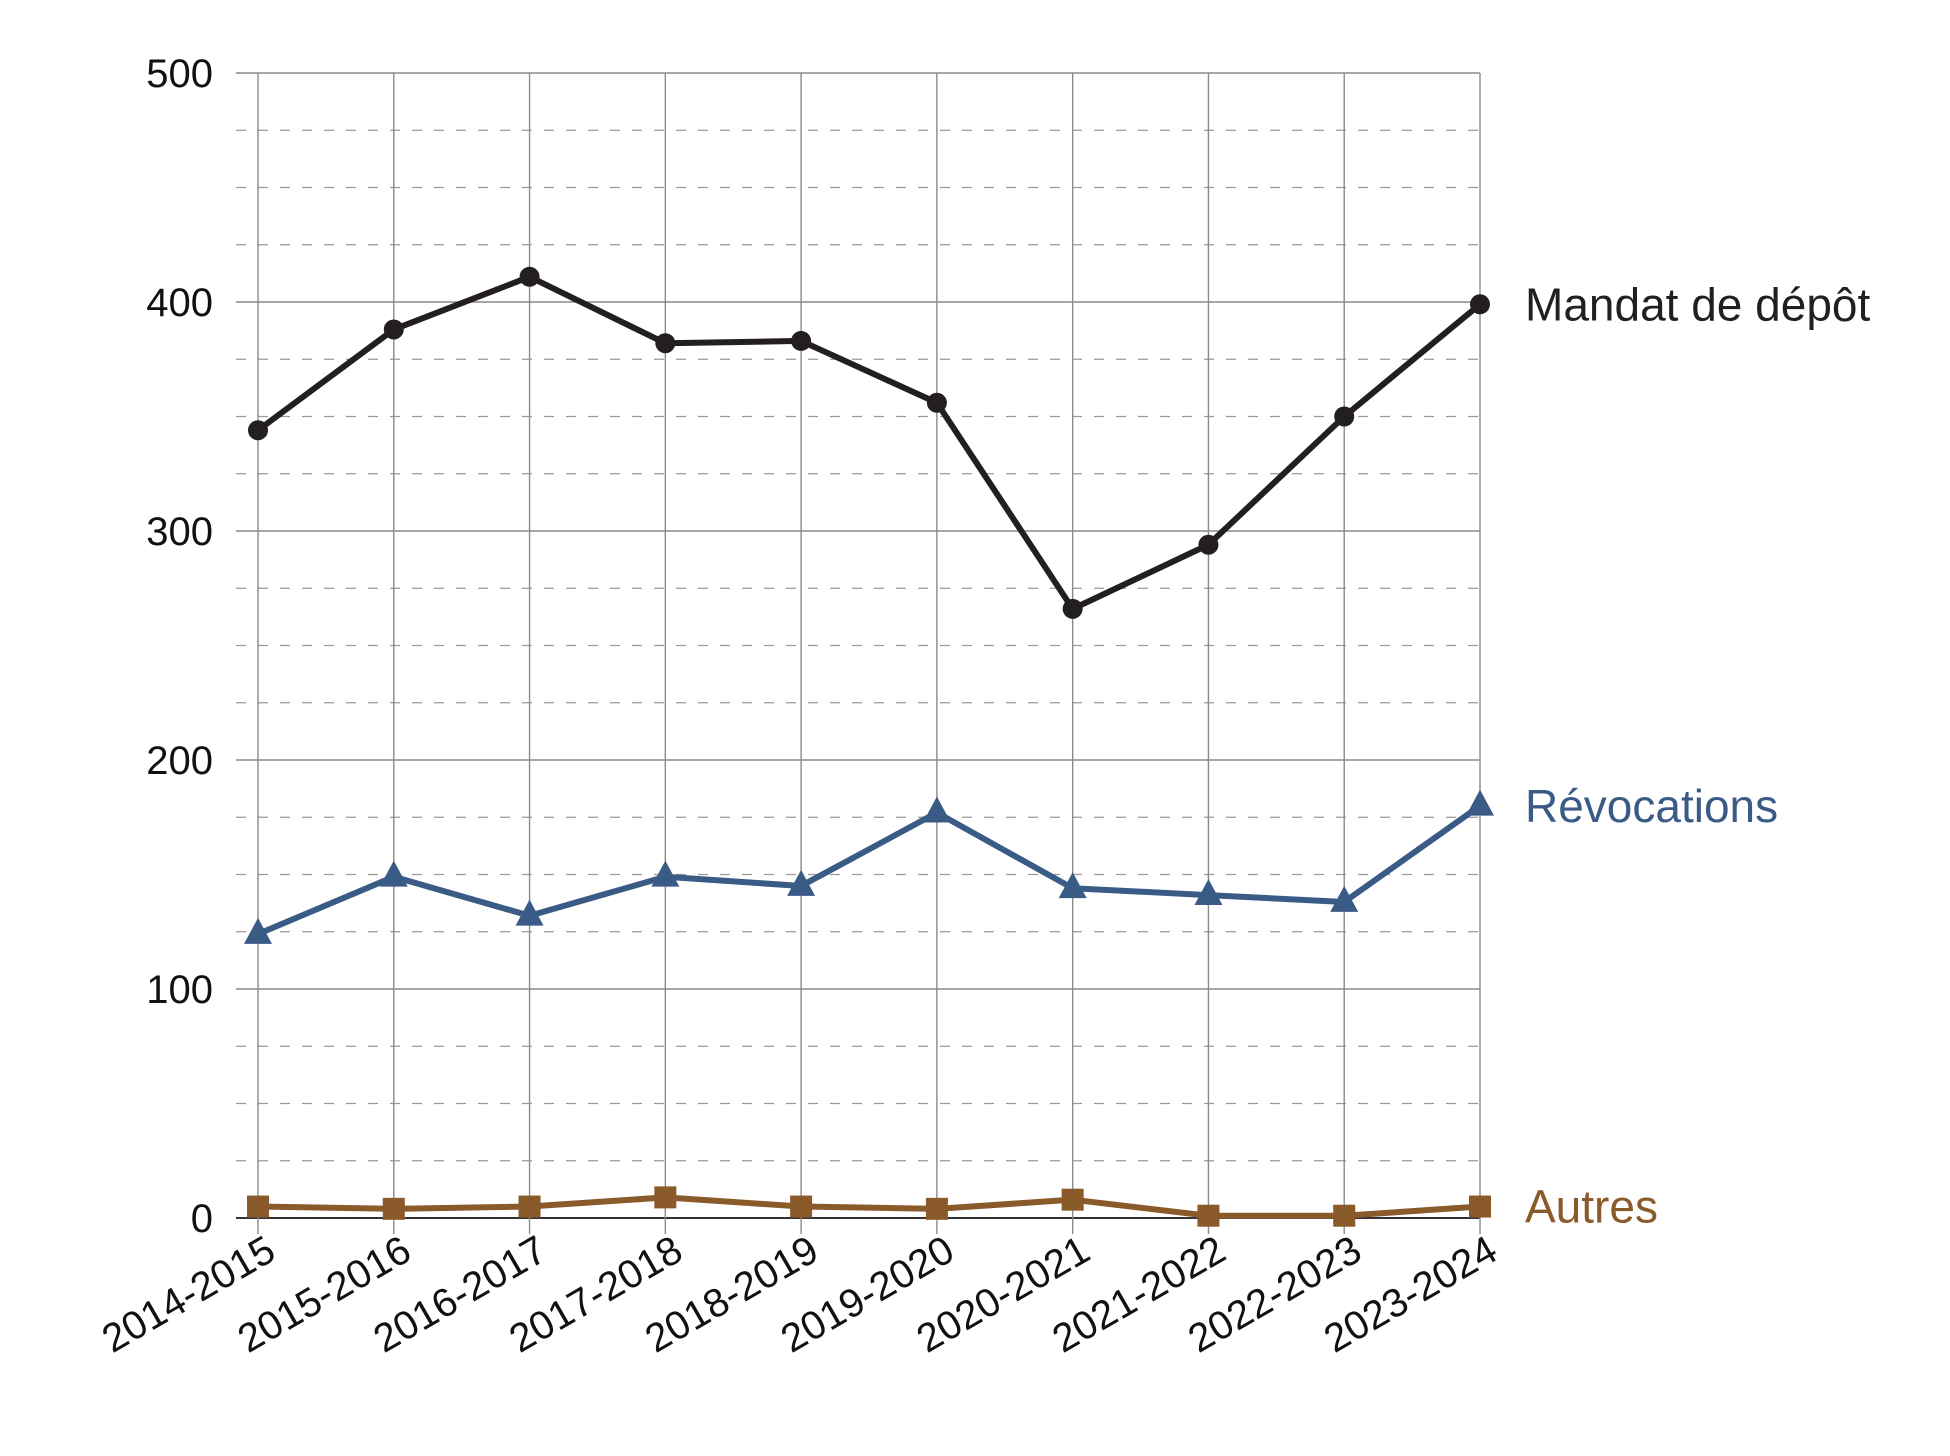  What do you see at coordinates (179, 646) in the screenshot?
I see `y-axis-tick-labels: 0 100 200 300 400 500` at bounding box center [179, 646].